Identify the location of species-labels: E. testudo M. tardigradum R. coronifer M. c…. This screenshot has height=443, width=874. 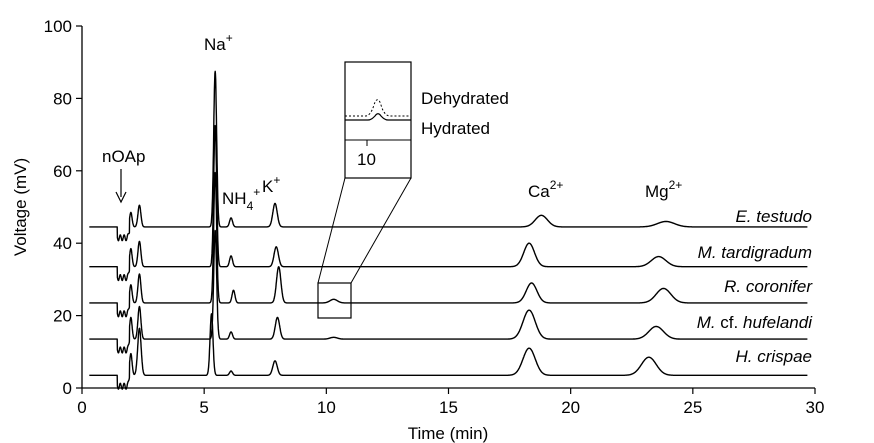
(755, 286).